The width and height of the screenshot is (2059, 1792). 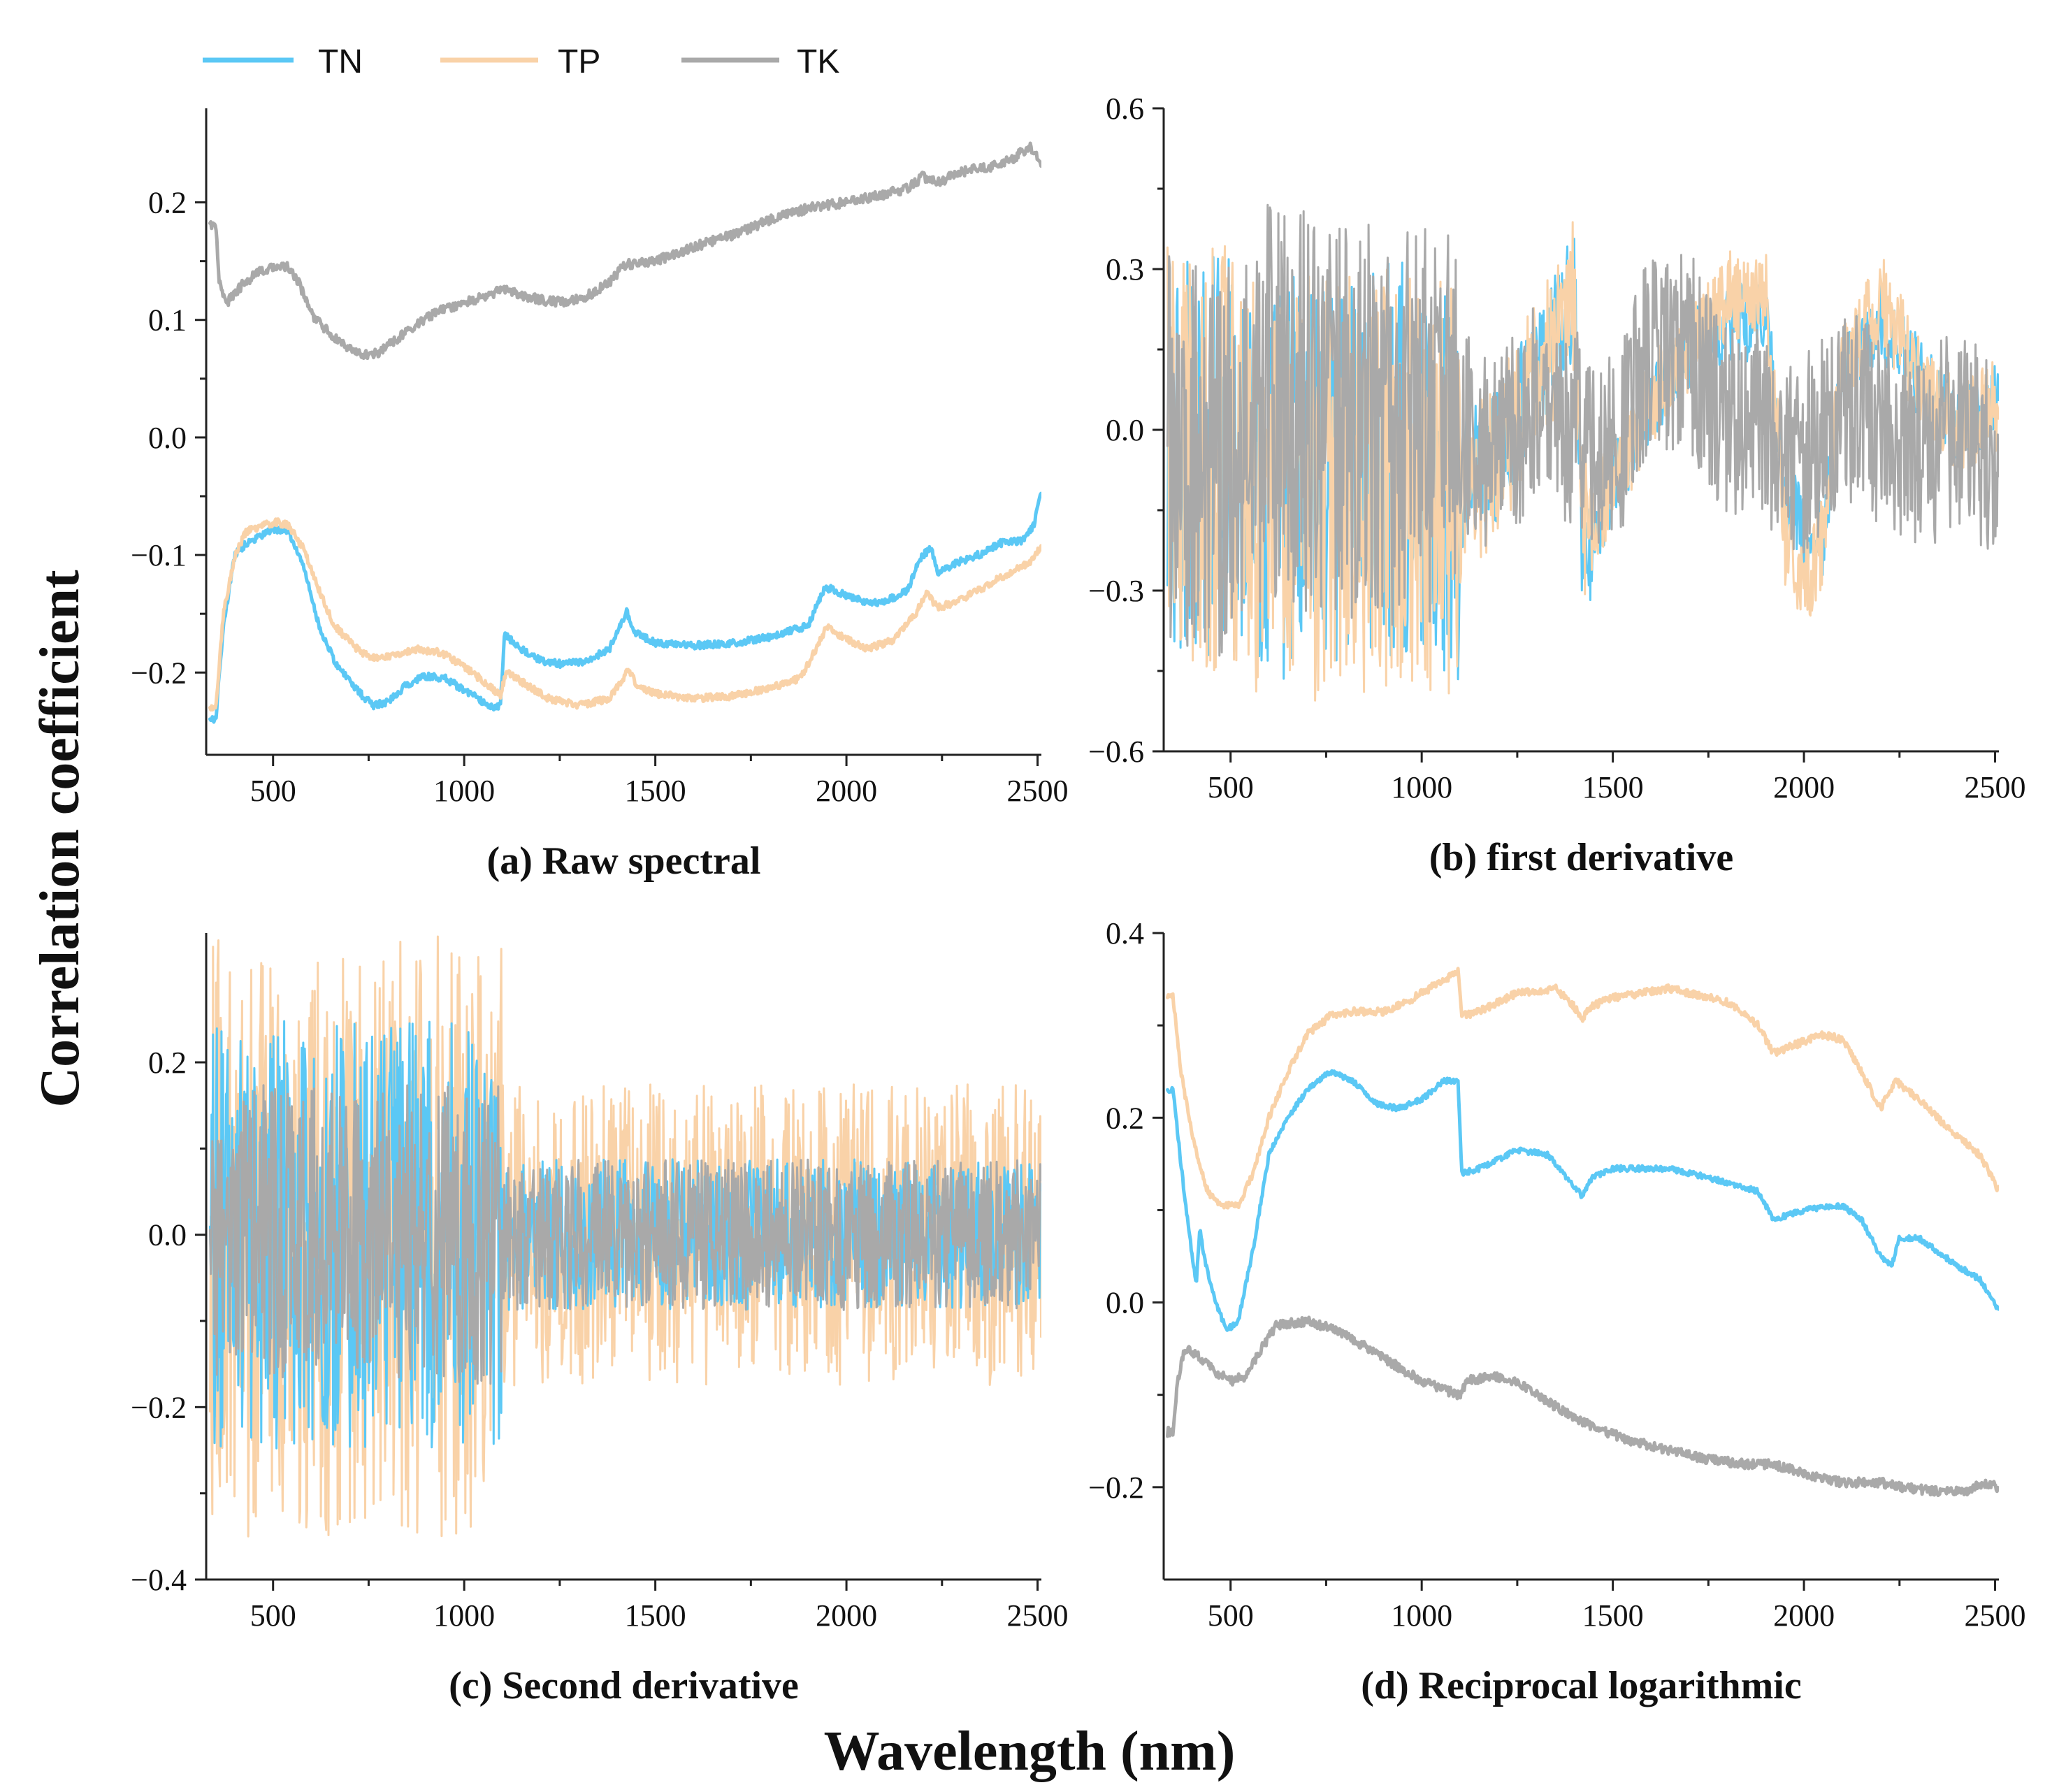 I want to click on y-tick-label: 0.3, so click(x=1125, y=269).